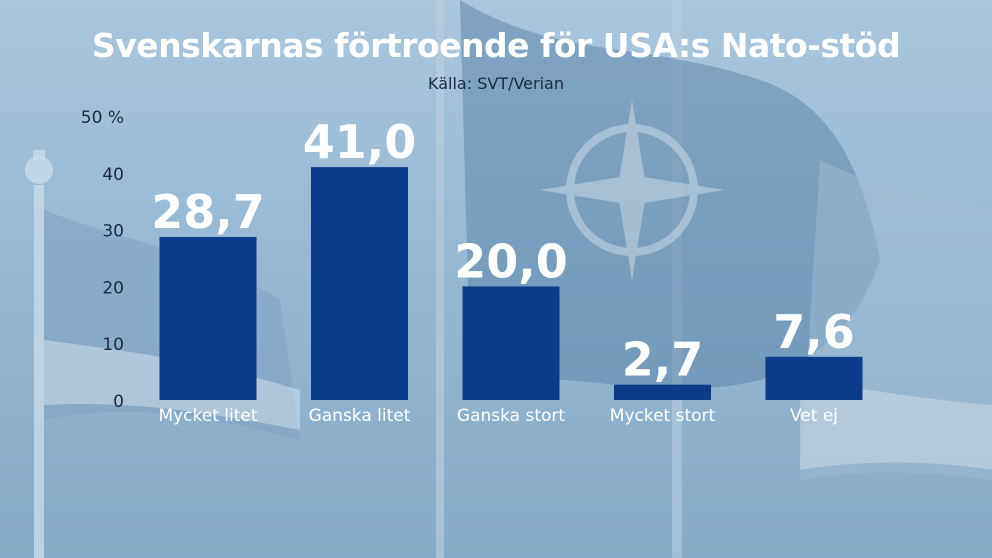 The height and width of the screenshot is (558, 992). Describe the element at coordinates (207, 416) in the screenshot. I see `x-tick-label: Mycket litet` at that location.